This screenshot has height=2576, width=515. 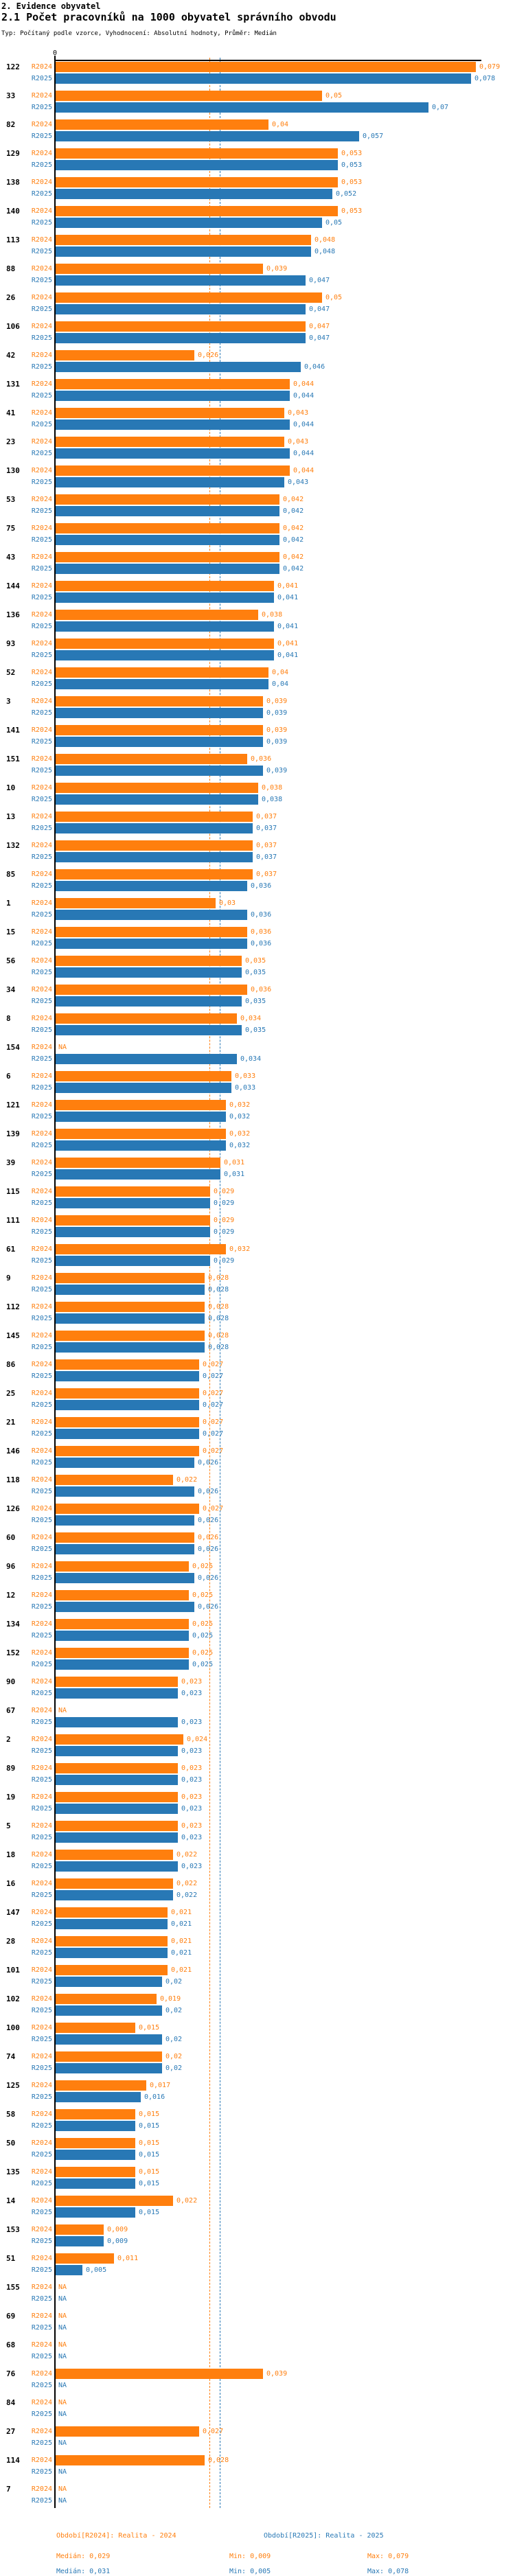 I want to click on value-label: 0,023, so click(x=192, y=1682).